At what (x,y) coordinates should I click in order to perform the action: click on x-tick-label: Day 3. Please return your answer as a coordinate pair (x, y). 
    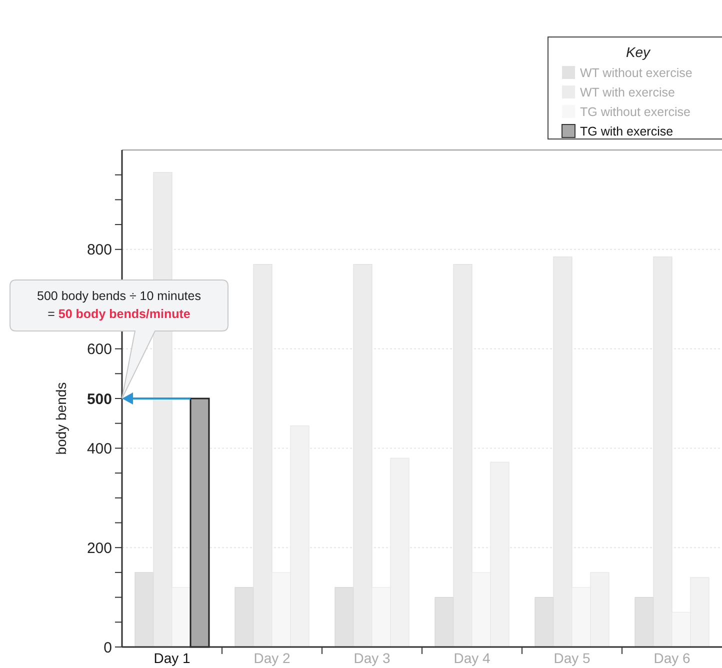
    Looking at the image, I should click on (372, 658).